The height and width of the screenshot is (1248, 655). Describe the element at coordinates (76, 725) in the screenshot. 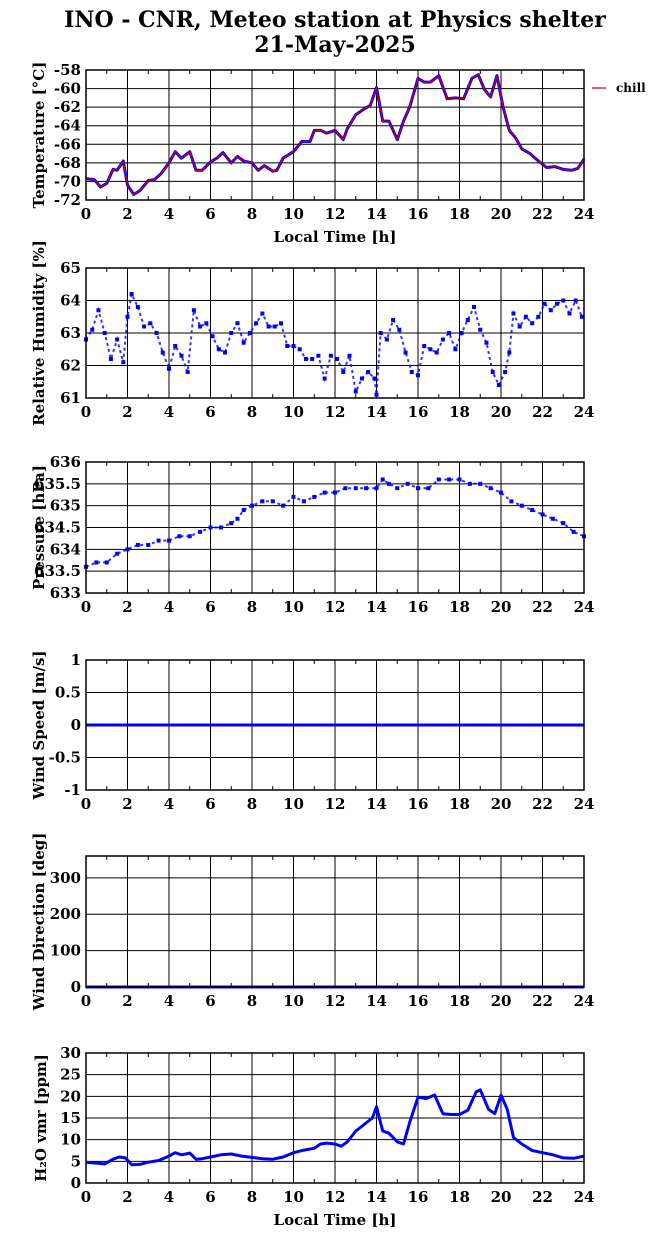

I see `y-tick-label: 0` at that location.